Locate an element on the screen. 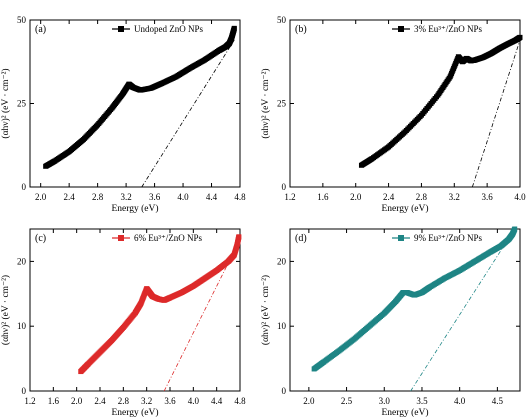  x-tick-label: 3.5 is located at coordinates (422, 401).